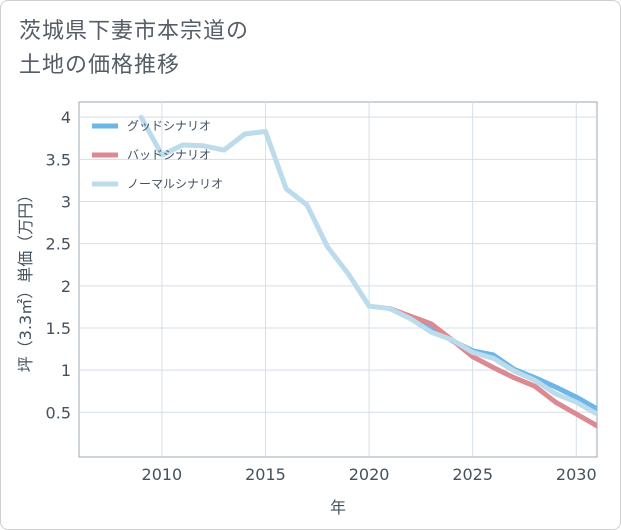 The image size is (621, 530). Describe the element at coordinates (134, 31) in the screenshot. I see `chart-title-line-1: 茨城県下妻市本宗道の` at that location.